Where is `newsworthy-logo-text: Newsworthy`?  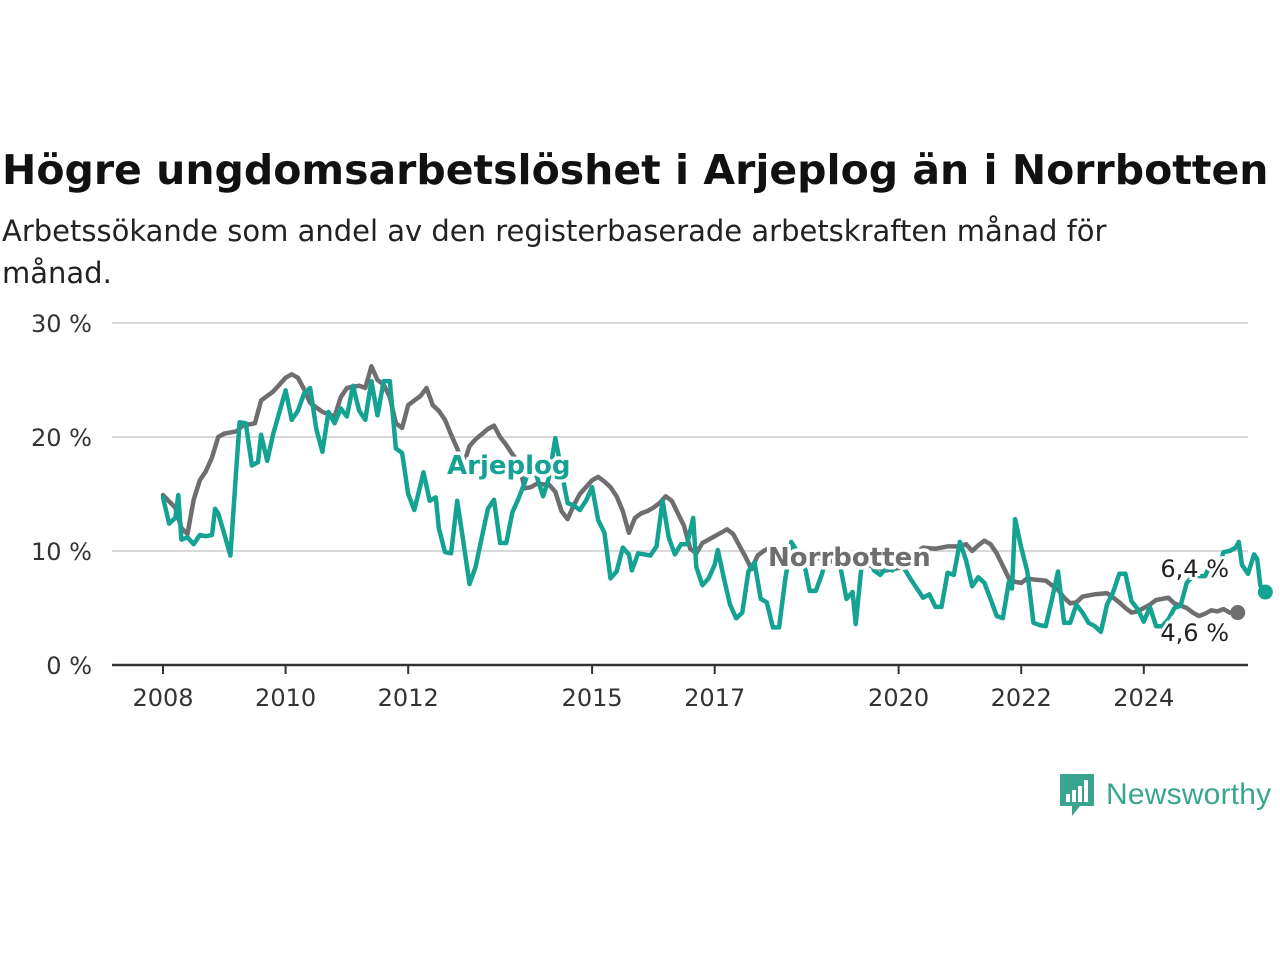
newsworthy-logo-text: Newsworthy is located at coordinates (1189, 794).